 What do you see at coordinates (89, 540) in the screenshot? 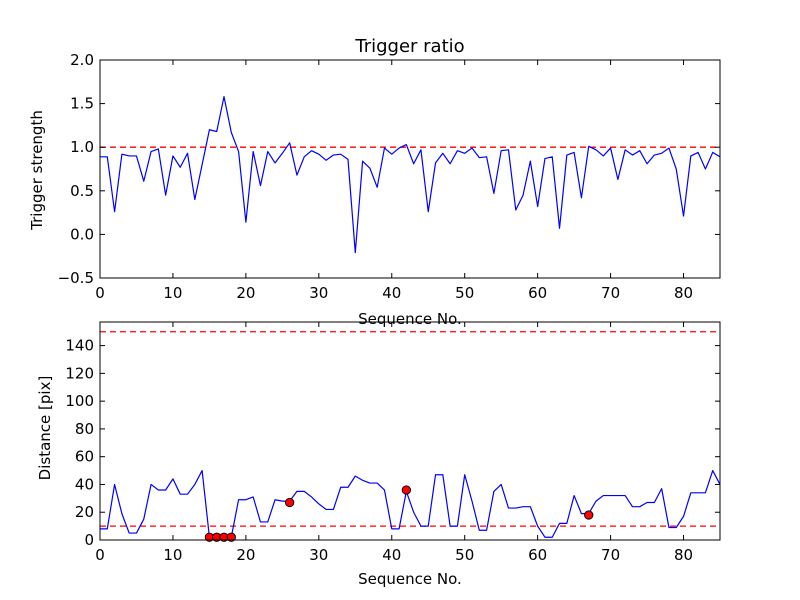
I see `y-tick-label: 0` at bounding box center [89, 540].